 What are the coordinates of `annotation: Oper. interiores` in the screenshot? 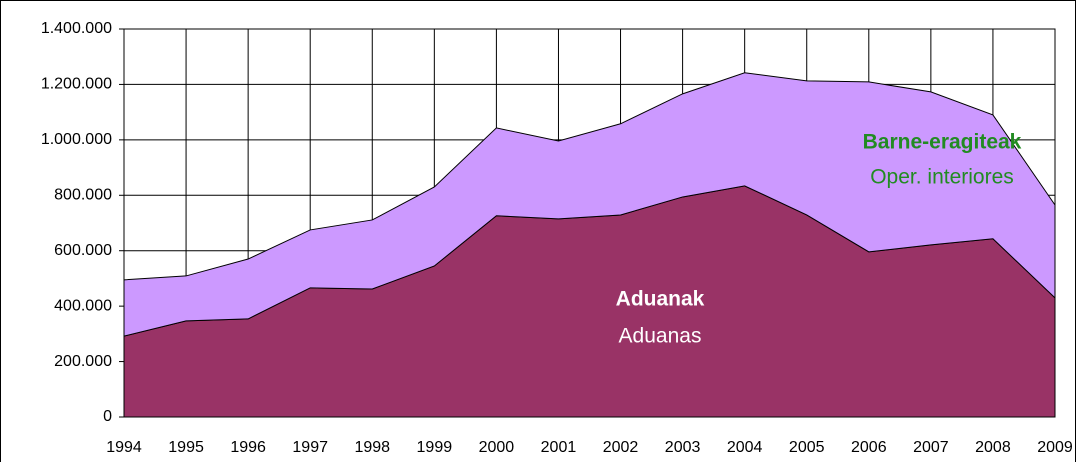 It's located at (942, 177).